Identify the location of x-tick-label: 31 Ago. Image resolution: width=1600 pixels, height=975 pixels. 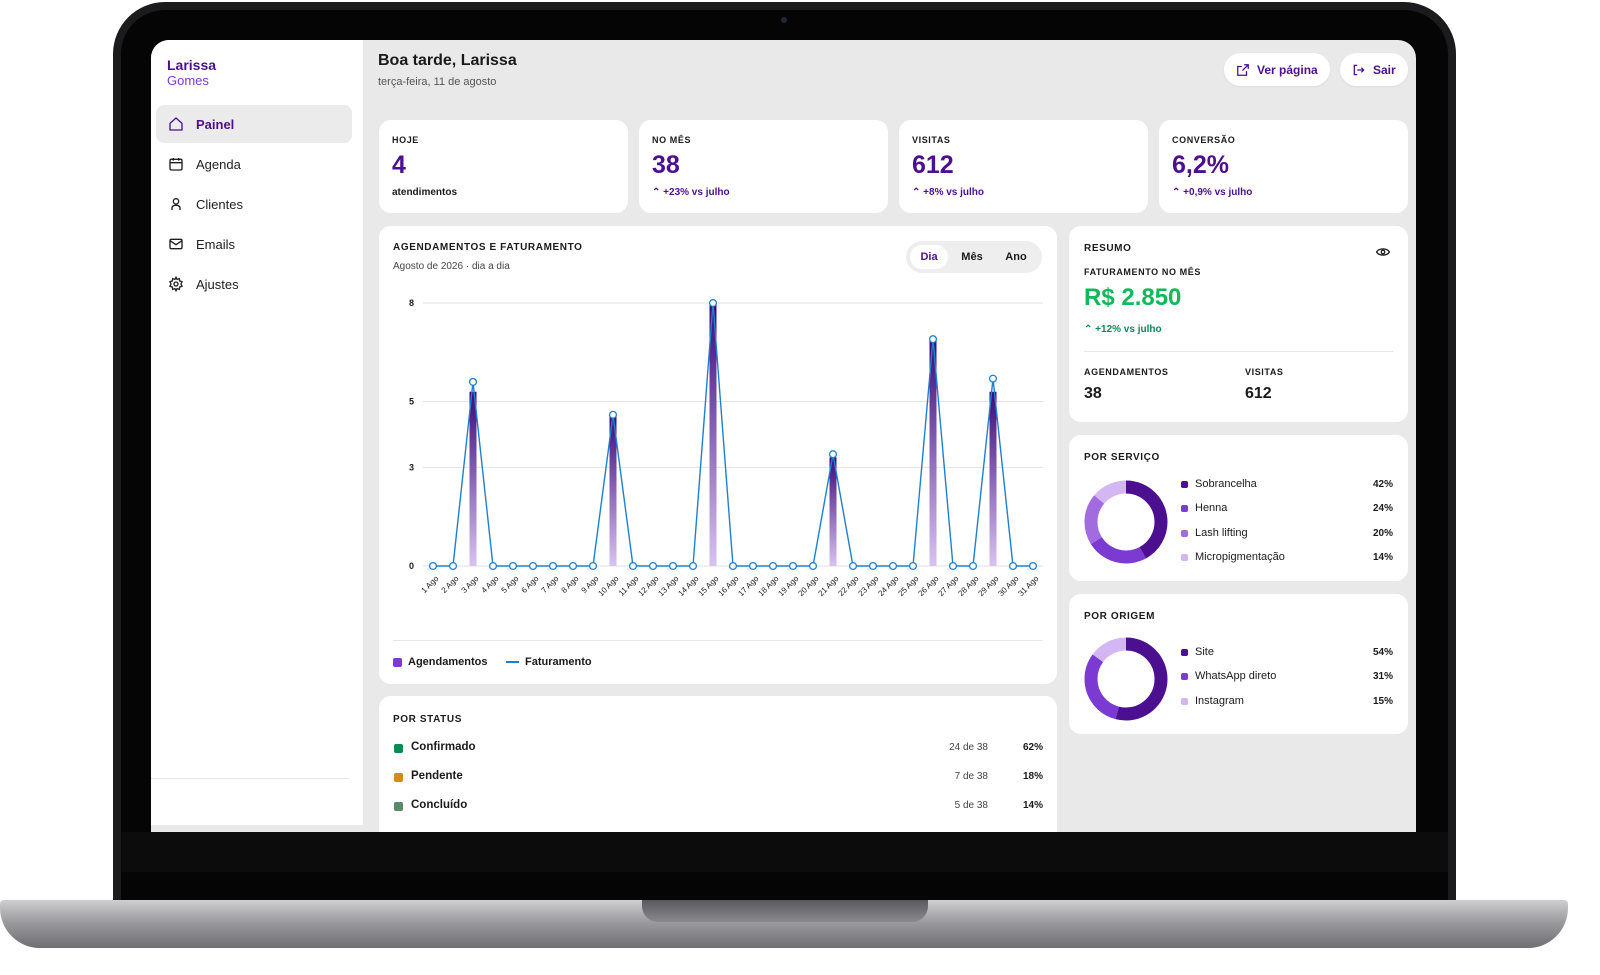
(1028, 586).